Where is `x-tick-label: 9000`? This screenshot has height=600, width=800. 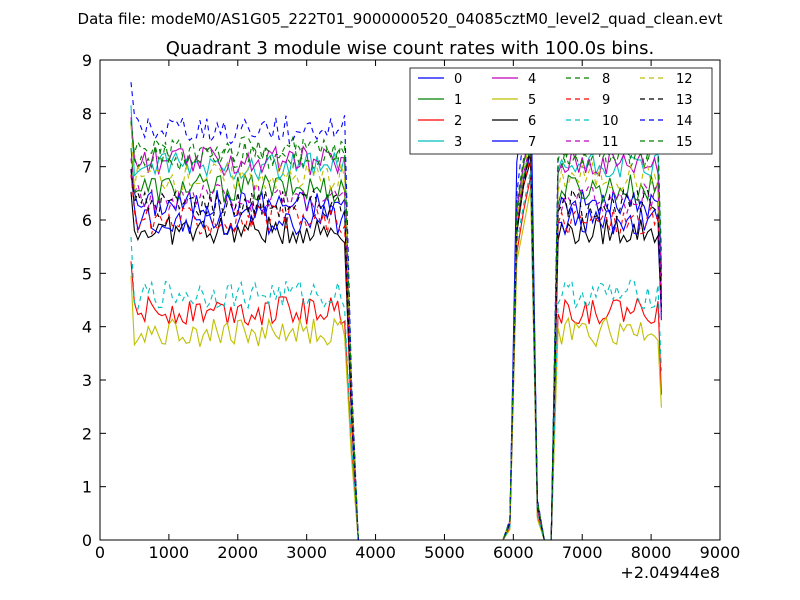 x-tick-label: 9000 is located at coordinates (720, 552).